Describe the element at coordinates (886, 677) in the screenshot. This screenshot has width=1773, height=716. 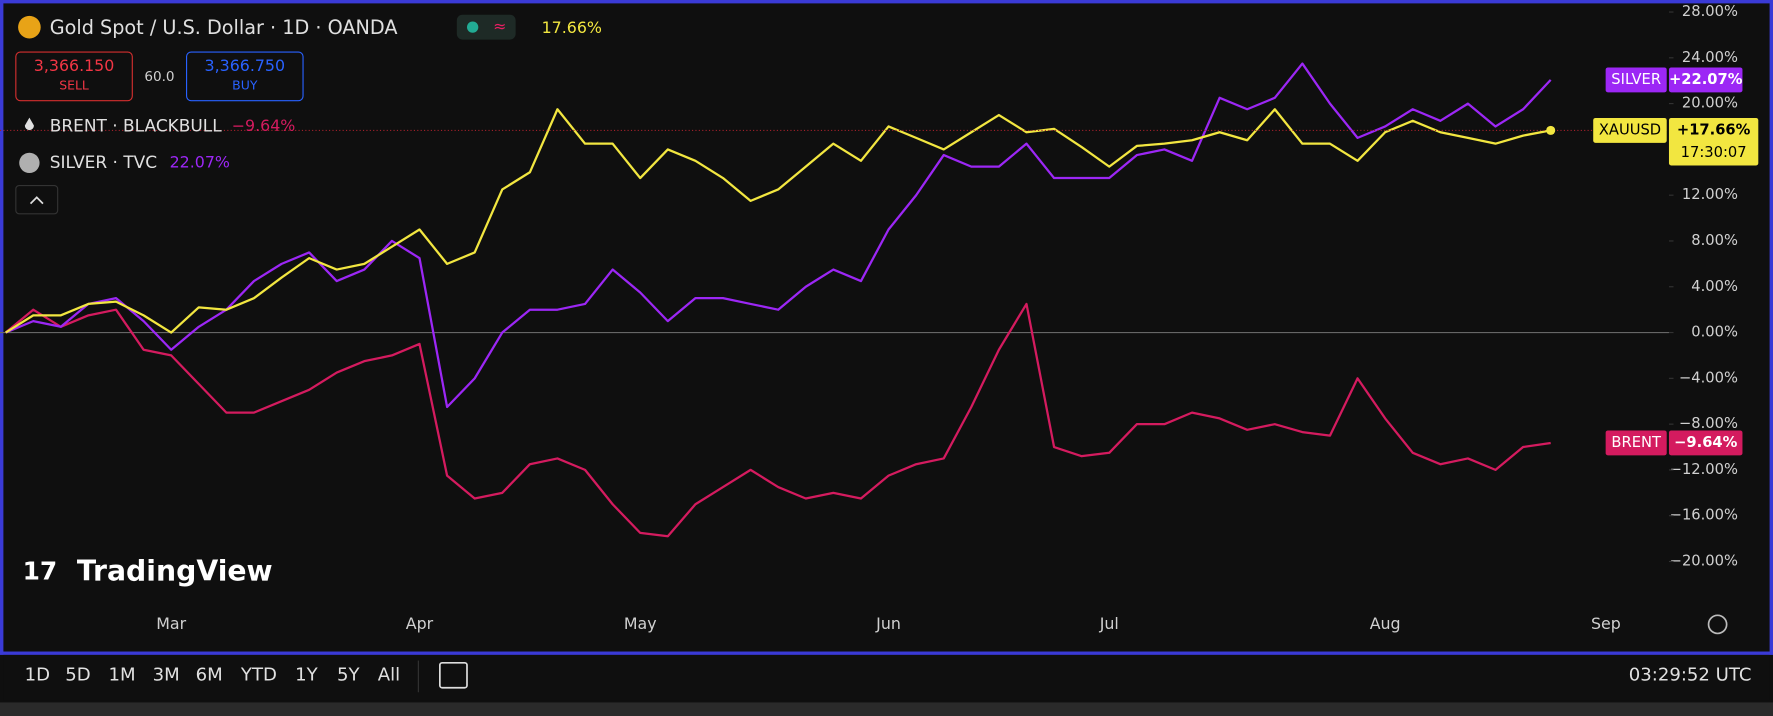
I see `toolbar` at that location.